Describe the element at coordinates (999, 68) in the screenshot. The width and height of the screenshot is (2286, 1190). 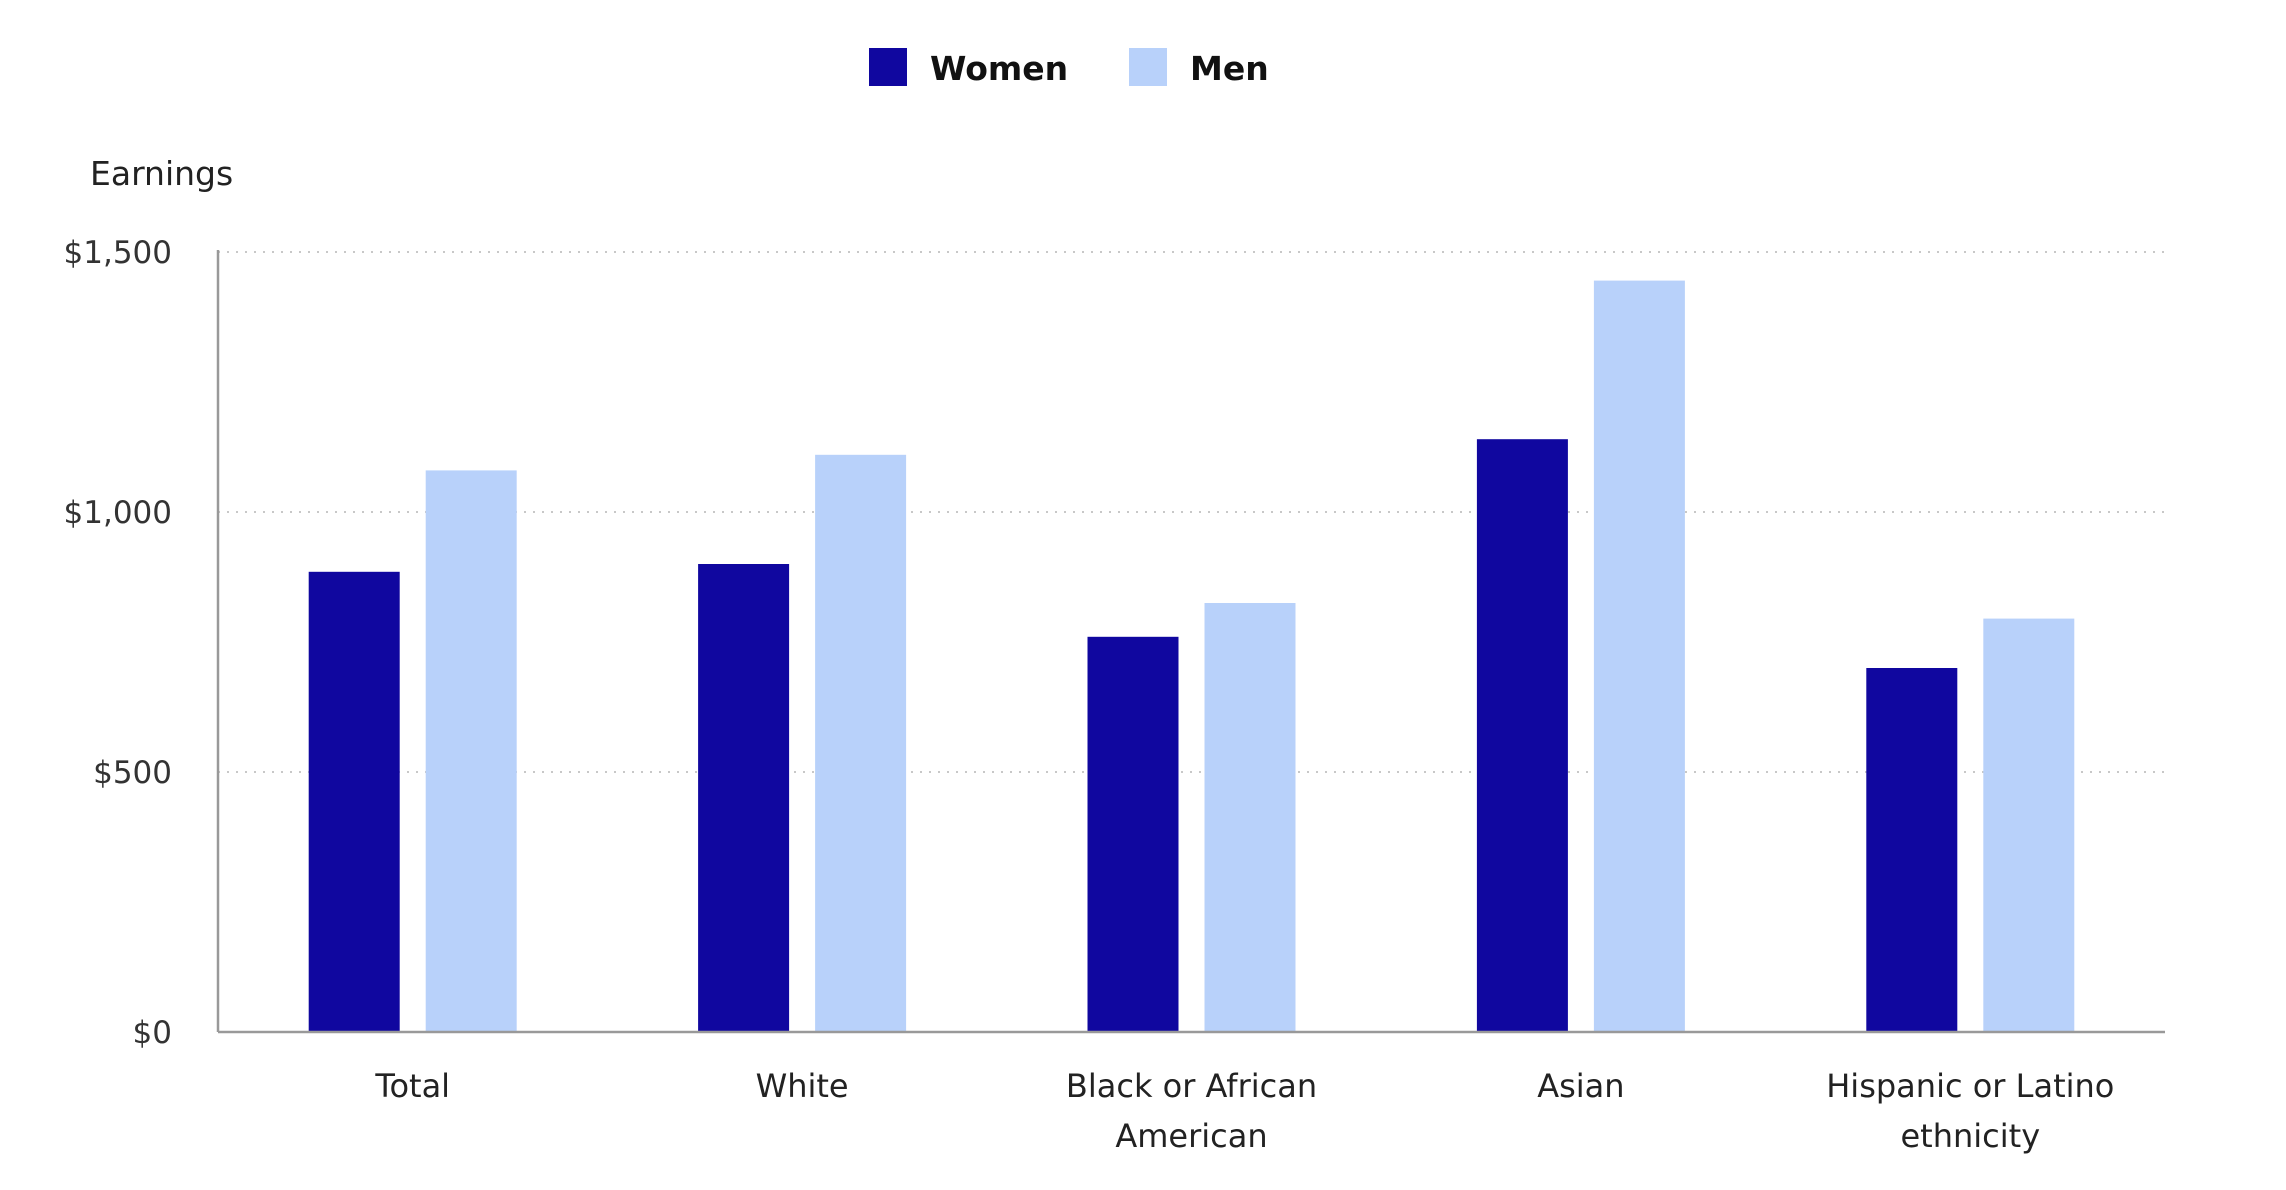
I see `legend-label: Women` at that location.